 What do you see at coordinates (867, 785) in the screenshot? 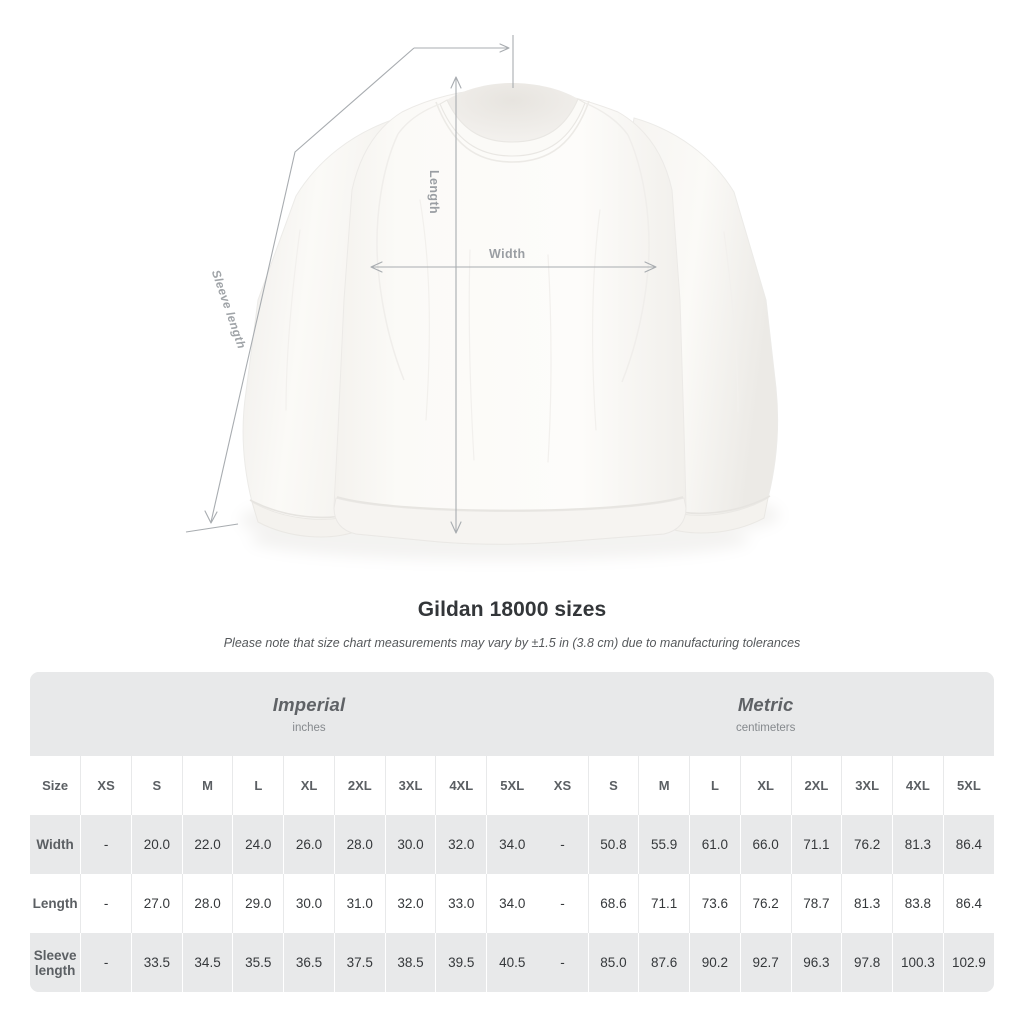
I see `size-header-metric-3xl: 3XL` at bounding box center [867, 785].